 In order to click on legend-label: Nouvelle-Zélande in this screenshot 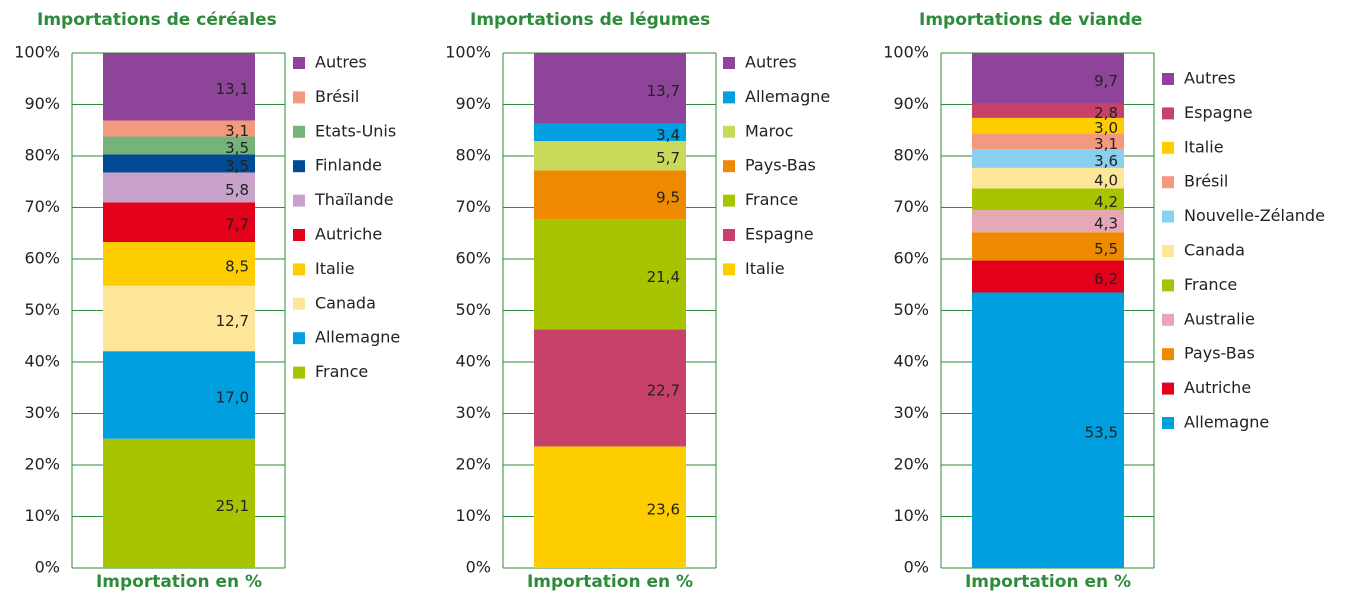, I will do `click(1254, 215)`.